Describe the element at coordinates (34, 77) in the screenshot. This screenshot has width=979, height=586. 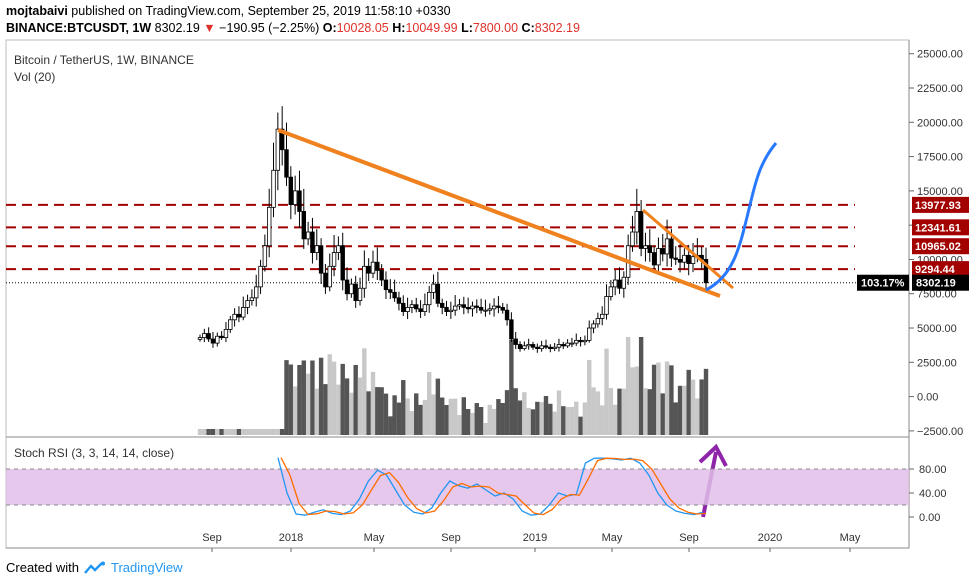
I see `volume-label: Vol (20)` at that location.